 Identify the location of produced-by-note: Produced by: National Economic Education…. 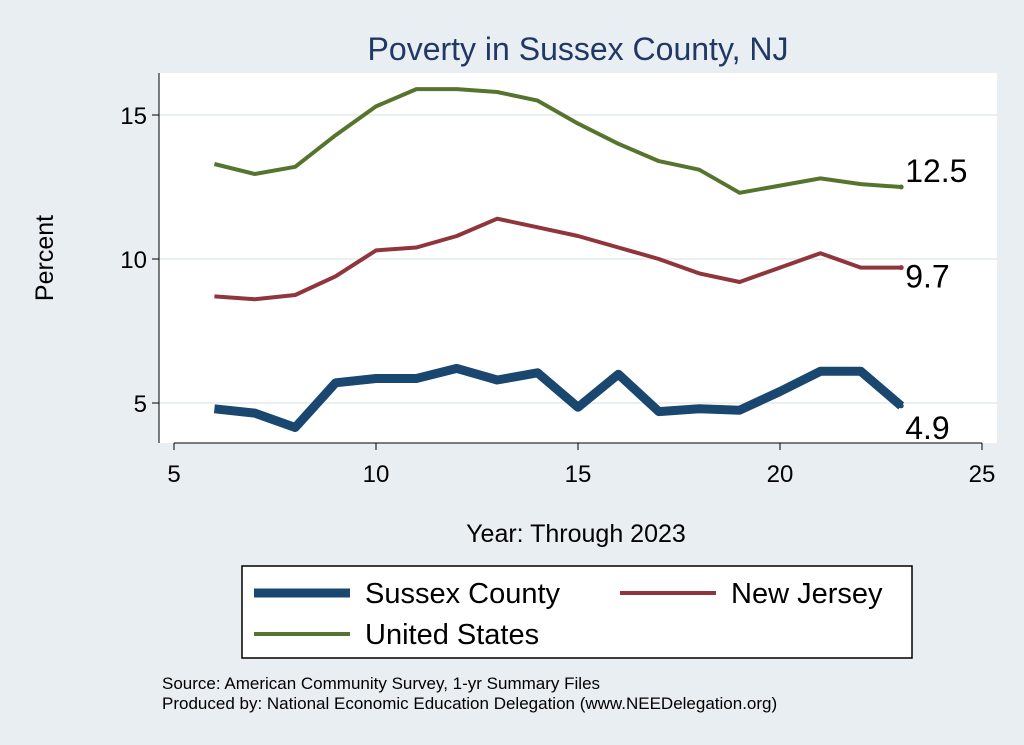
(469, 703).